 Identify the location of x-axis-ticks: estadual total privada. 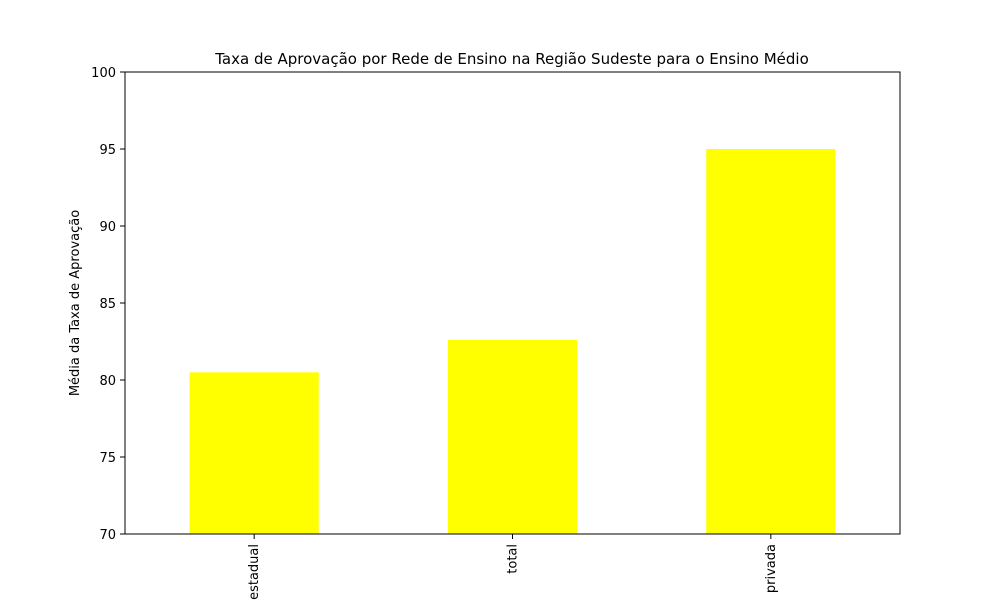
(513, 567).